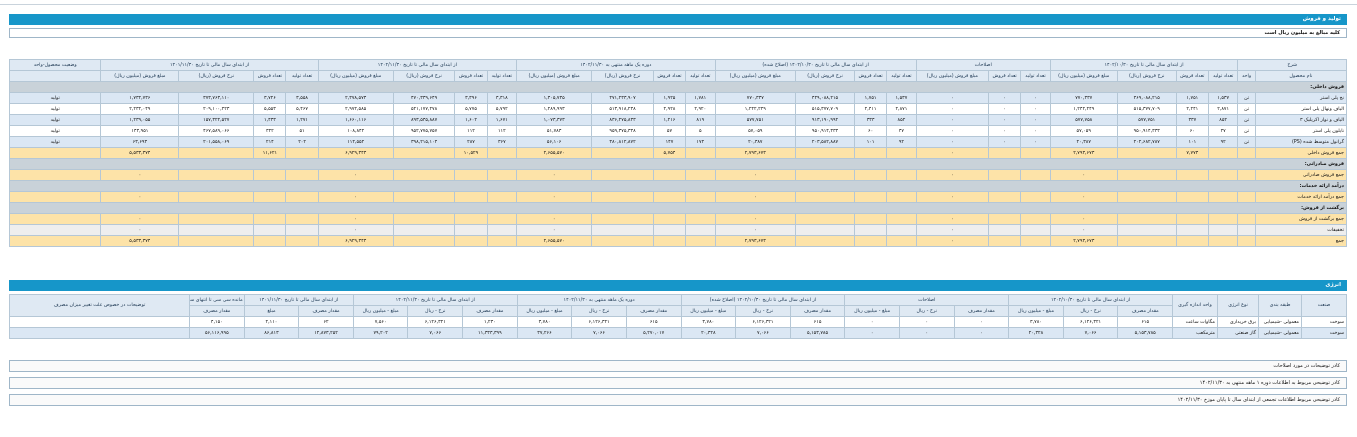  What do you see at coordinates (55, 65) in the screenshot?
I see `col-header-product-status: وضعیت محصول-واحد` at bounding box center [55, 65].